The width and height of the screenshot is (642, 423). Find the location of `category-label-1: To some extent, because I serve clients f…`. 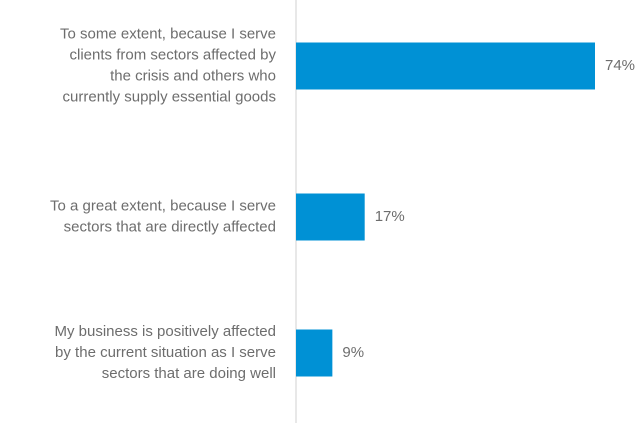

category-label-1: To some extent, because I serve clients f… is located at coordinates (168, 65).